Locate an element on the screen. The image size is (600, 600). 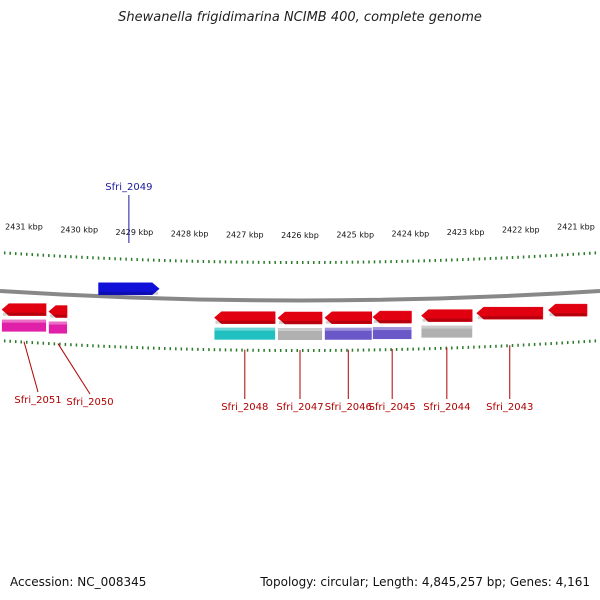
scale-tick-label: 2421 kbp is located at coordinates (576, 227).